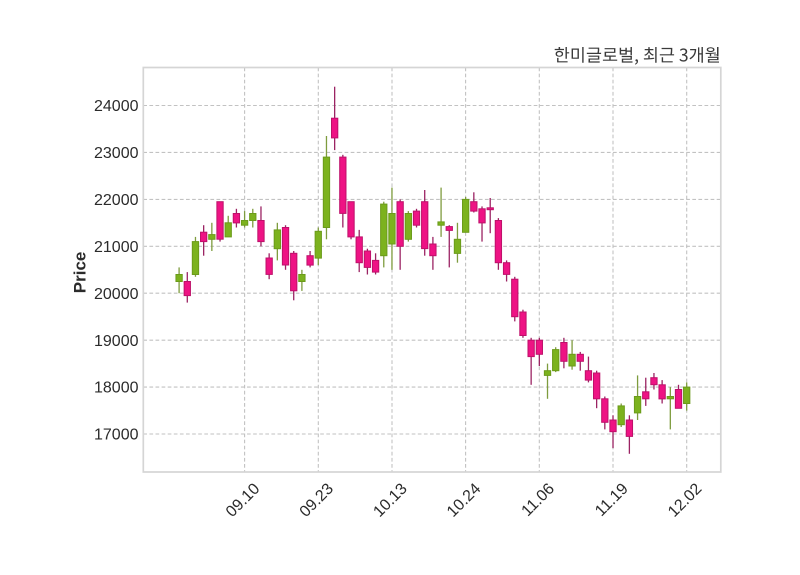 This screenshot has height=575, width=800. Describe the element at coordinates (116, 435) in the screenshot. I see `svg-text: 17000` at that location.